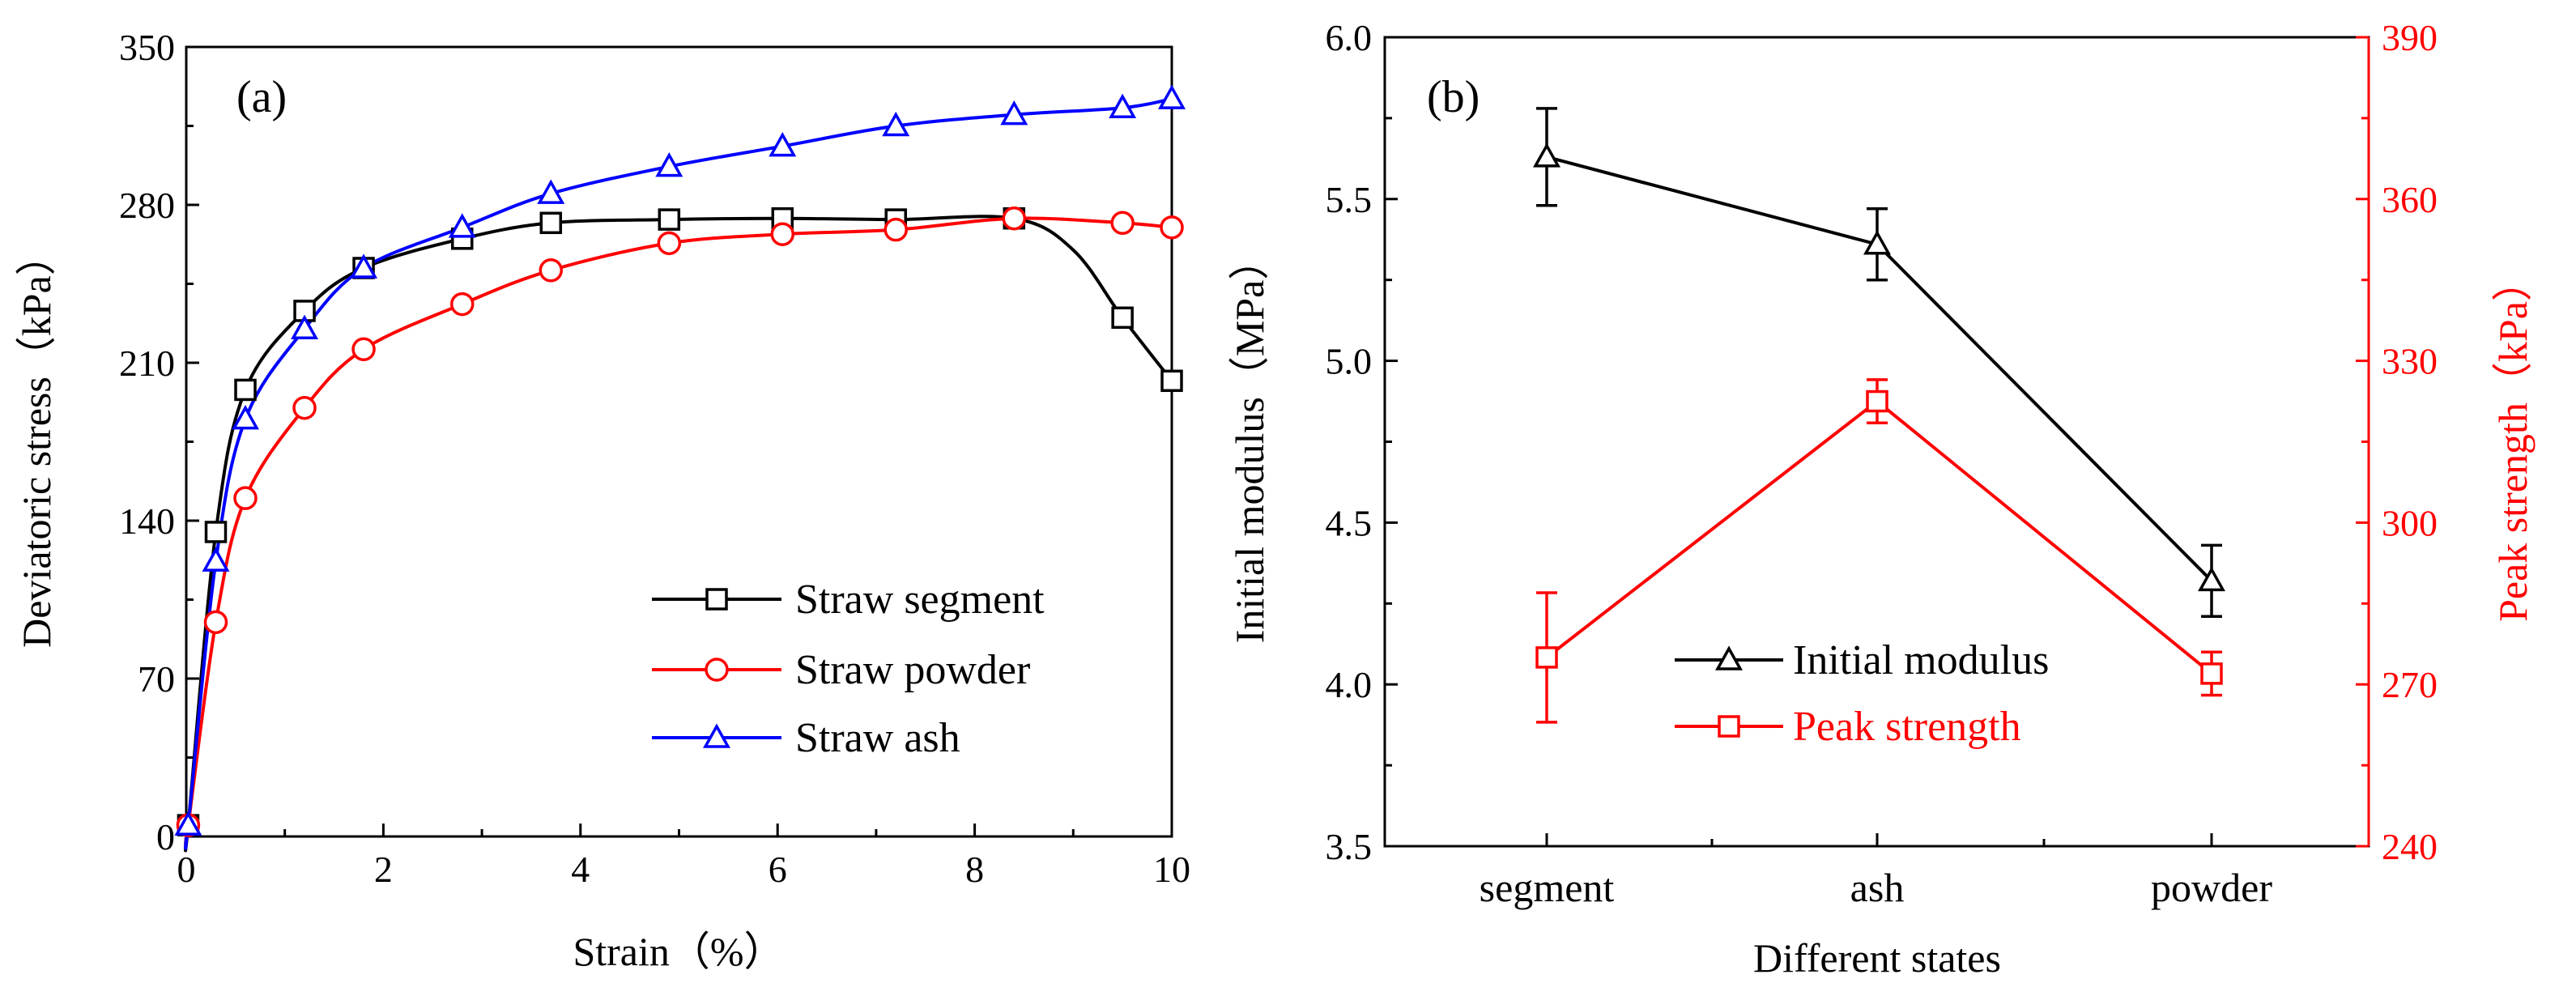 The height and width of the screenshot is (996, 2576). I want to click on series-line-peak-strength, so click(1879, 536).